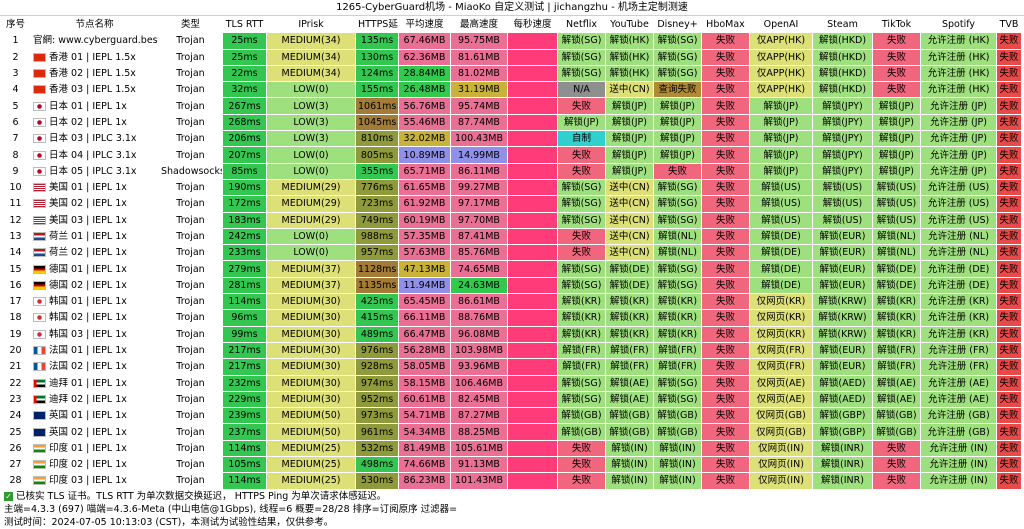 Image resolution: width=1024 pixels, height=529 pixels. What do you see at coordinates (245, 432) in the screenshot?
I see `rtt-cell: 237ms` at bounding box center [245, 432].